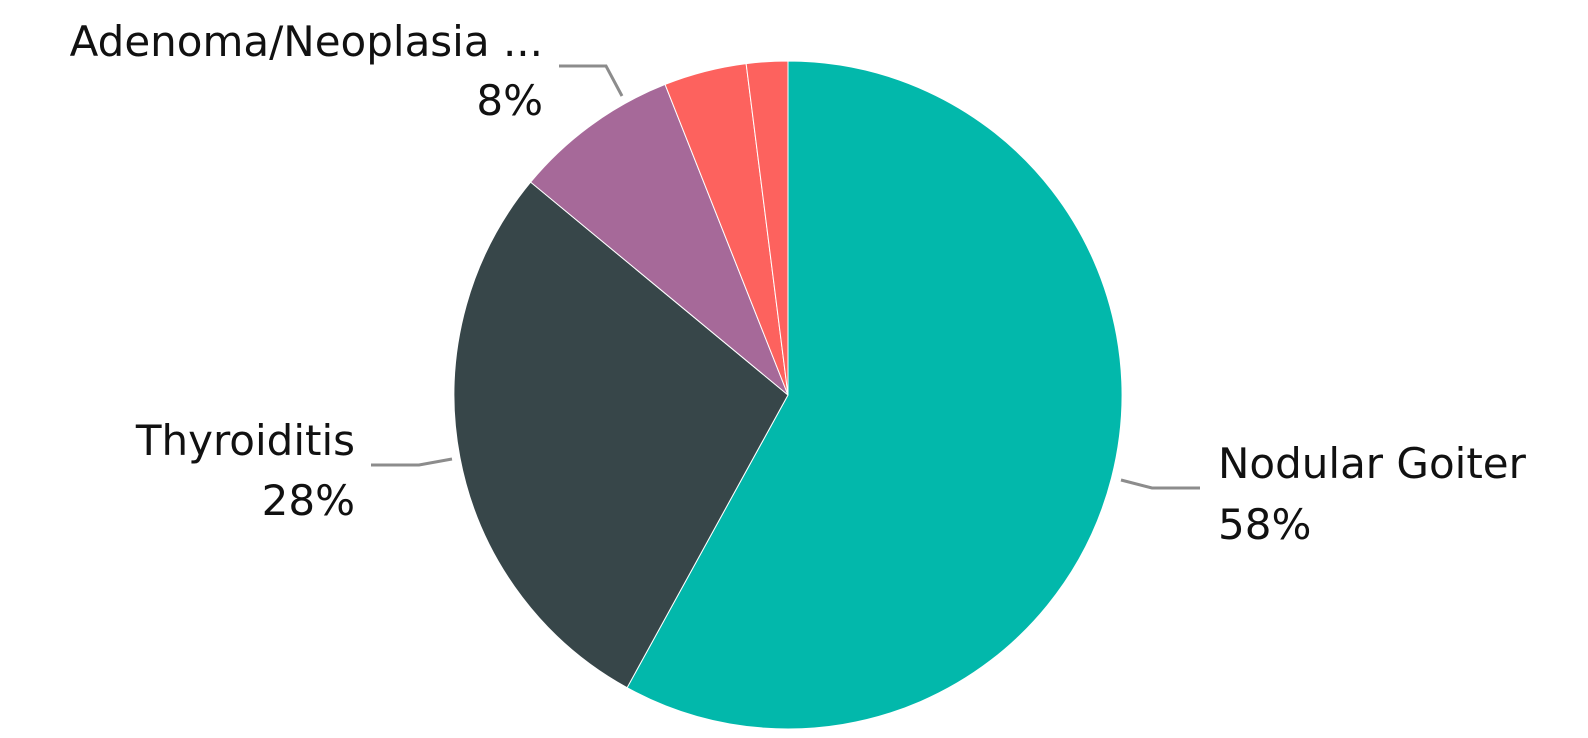 The width and height of the screenshot is (1588, 738). I want to click on pie-slice-thyroiditis, so click(621, 435).